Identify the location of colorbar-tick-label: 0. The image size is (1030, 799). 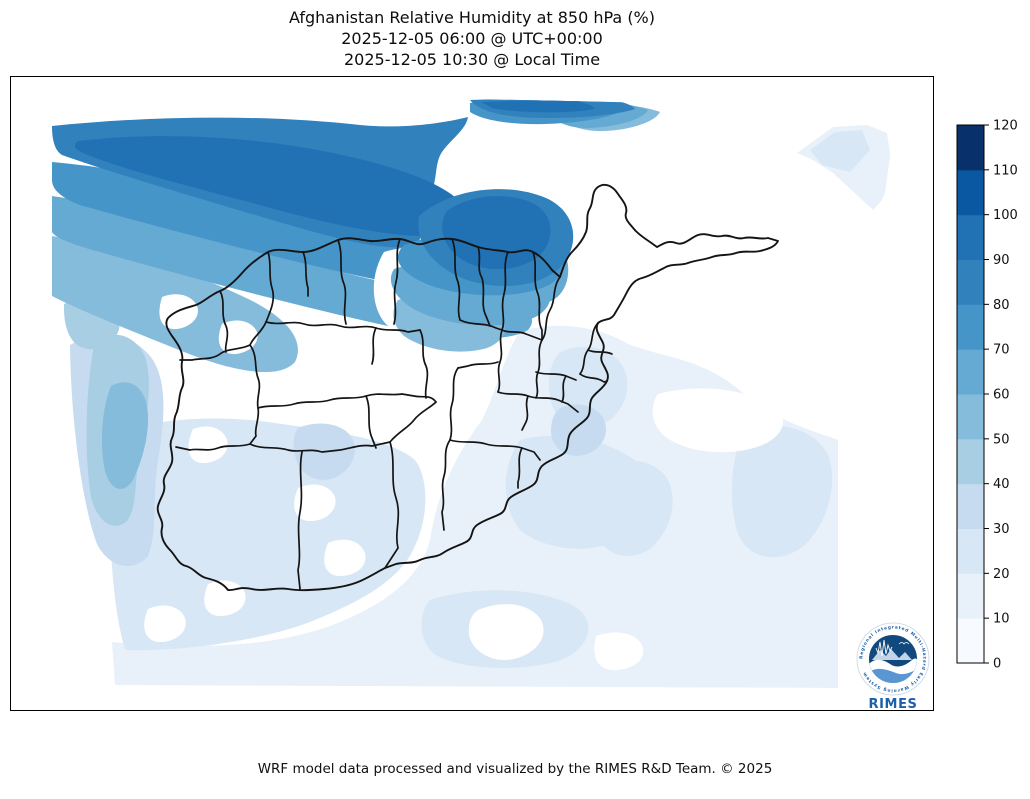
(997, 664).